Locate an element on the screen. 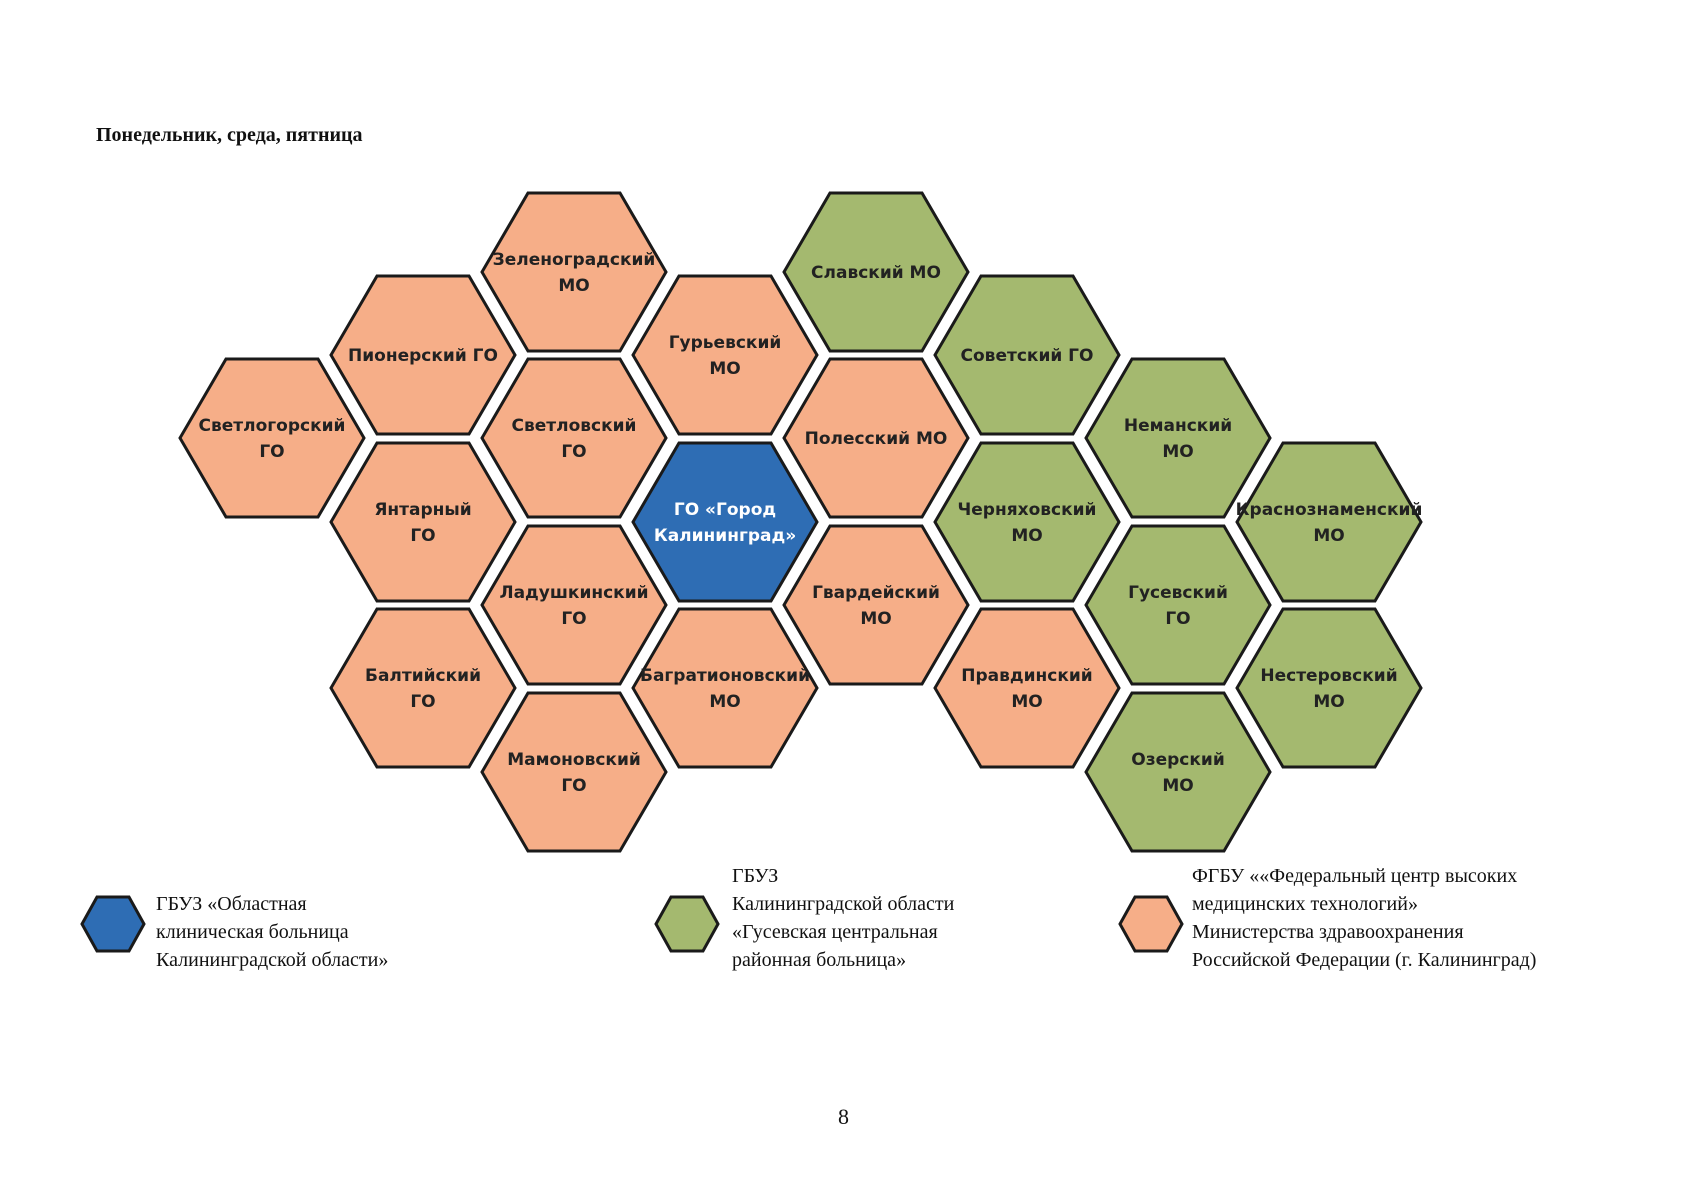 This screenshot has width=1697, height=1200. hex-kaliningrad: ГО «Город Калининград» is located at coordinates (725, 522).